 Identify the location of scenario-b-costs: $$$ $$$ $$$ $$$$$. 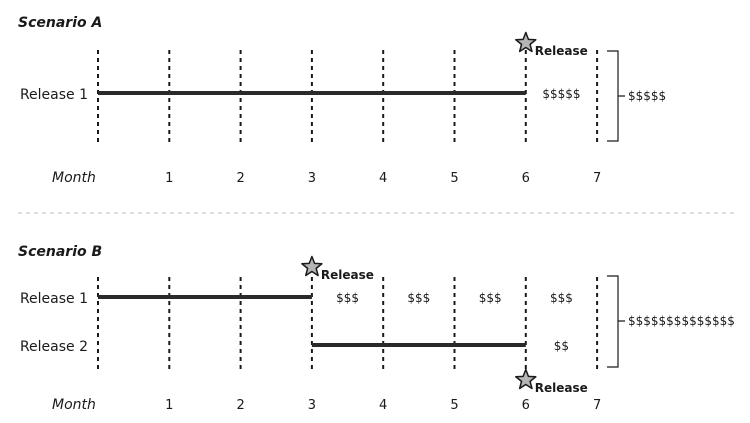
(454, 322).